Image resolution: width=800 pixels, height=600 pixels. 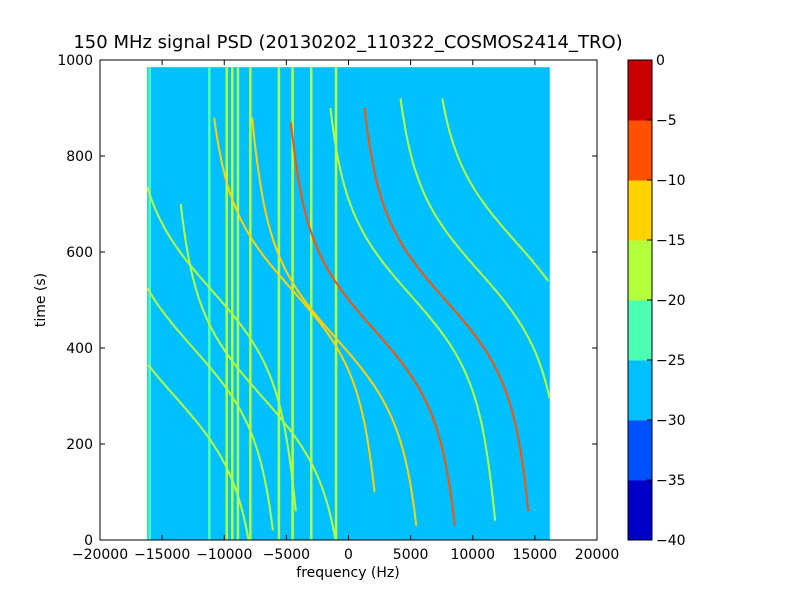 I want to click on colorbar-tick-label: −35, so click(x=671, y=481).